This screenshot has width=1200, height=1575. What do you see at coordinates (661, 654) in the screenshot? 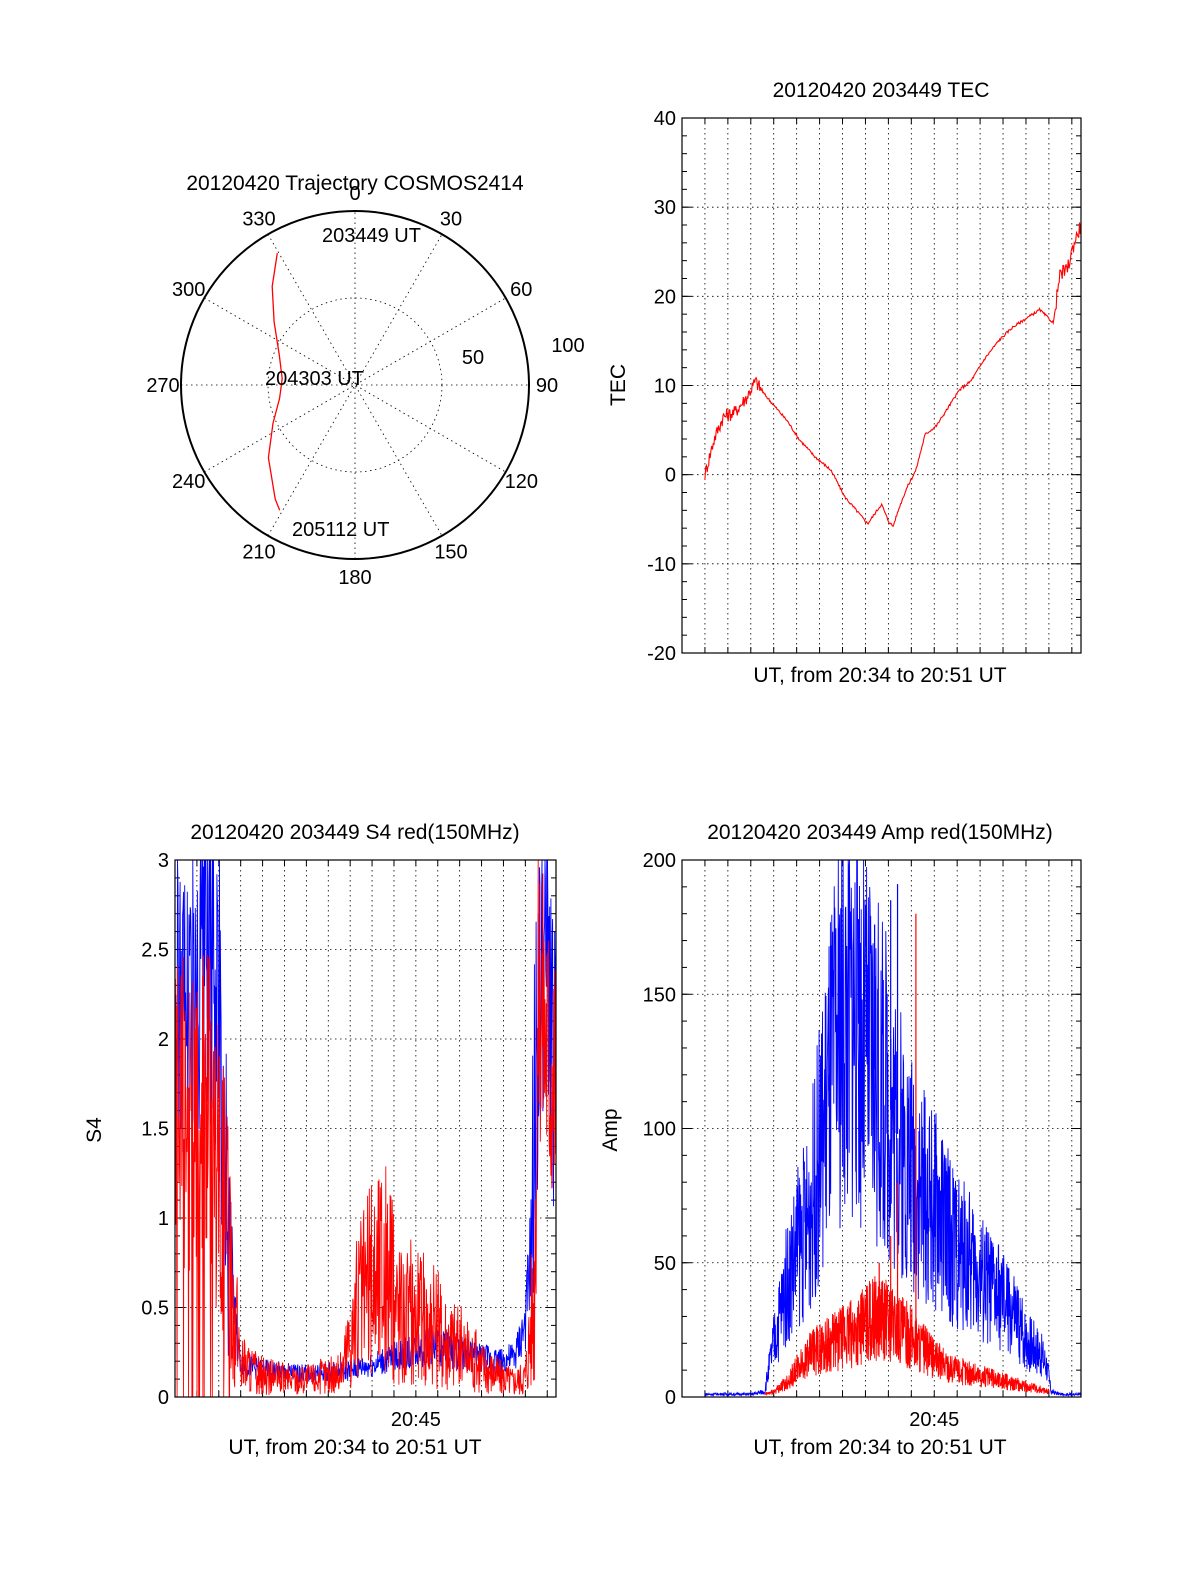
I see `y-tick-label: -20` at bounding box center [661, 654].